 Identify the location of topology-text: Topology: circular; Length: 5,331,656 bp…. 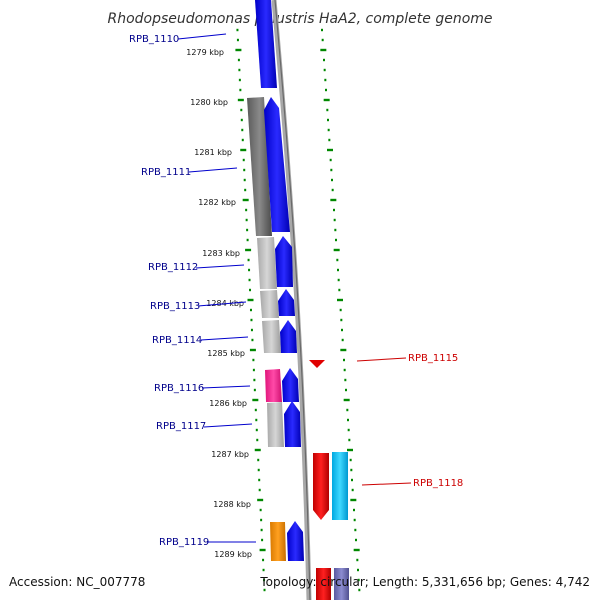
(424, 582).